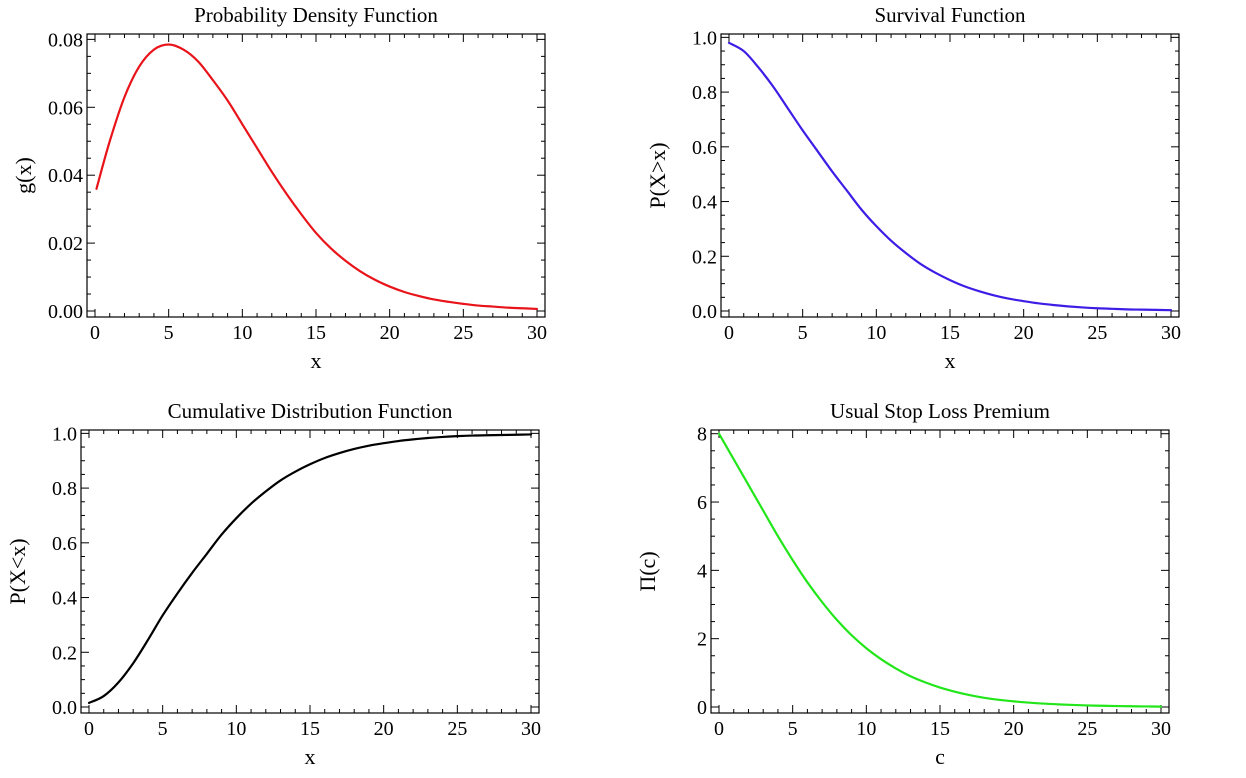  What do you see at coordinates (940, 411) in the screenshot?
I see `chart-title: Usual Stop Loss Premium` at bounding box center [940, 411].